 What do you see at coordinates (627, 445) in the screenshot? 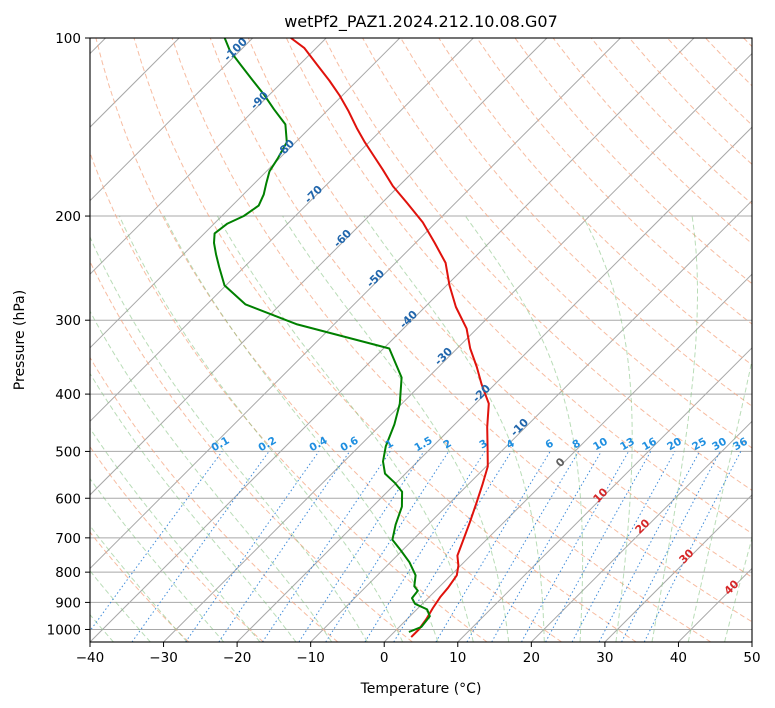
I see `mixing-ratio-label: 13` at bounding box center [627, 445].